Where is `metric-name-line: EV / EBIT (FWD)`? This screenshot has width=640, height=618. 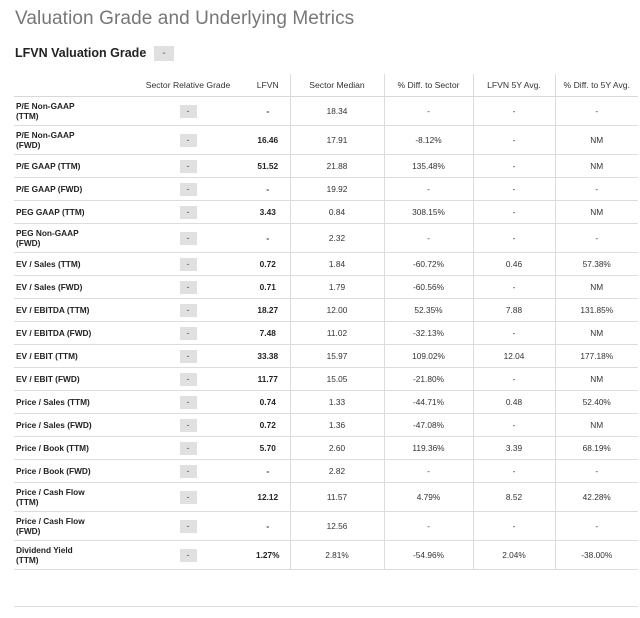
metric-name-line: EV / EBIT (FWD) is located at coordinates (48, 379).